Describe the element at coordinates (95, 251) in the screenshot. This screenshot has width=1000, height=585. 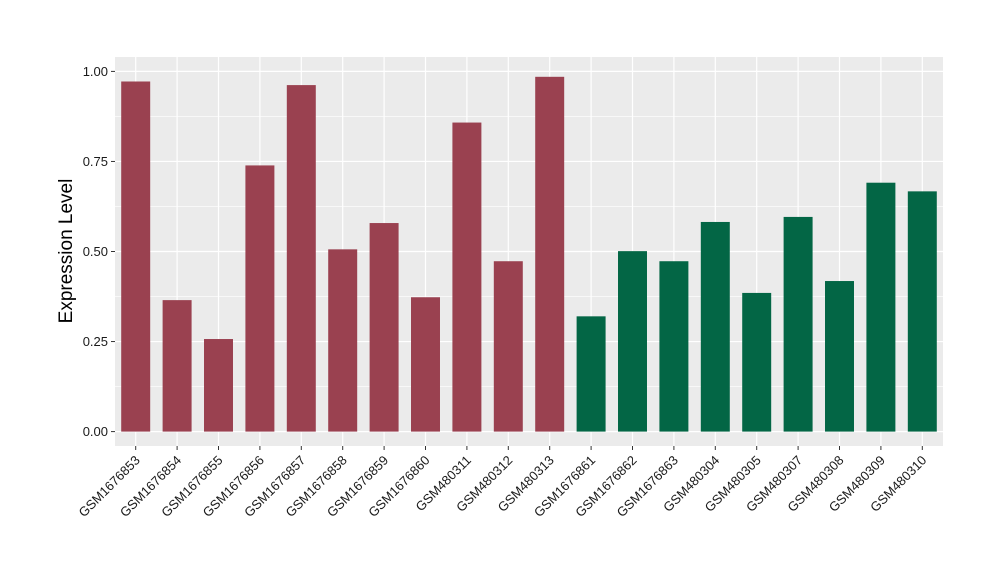
I see `y-tick-label: 0.50` at that location.